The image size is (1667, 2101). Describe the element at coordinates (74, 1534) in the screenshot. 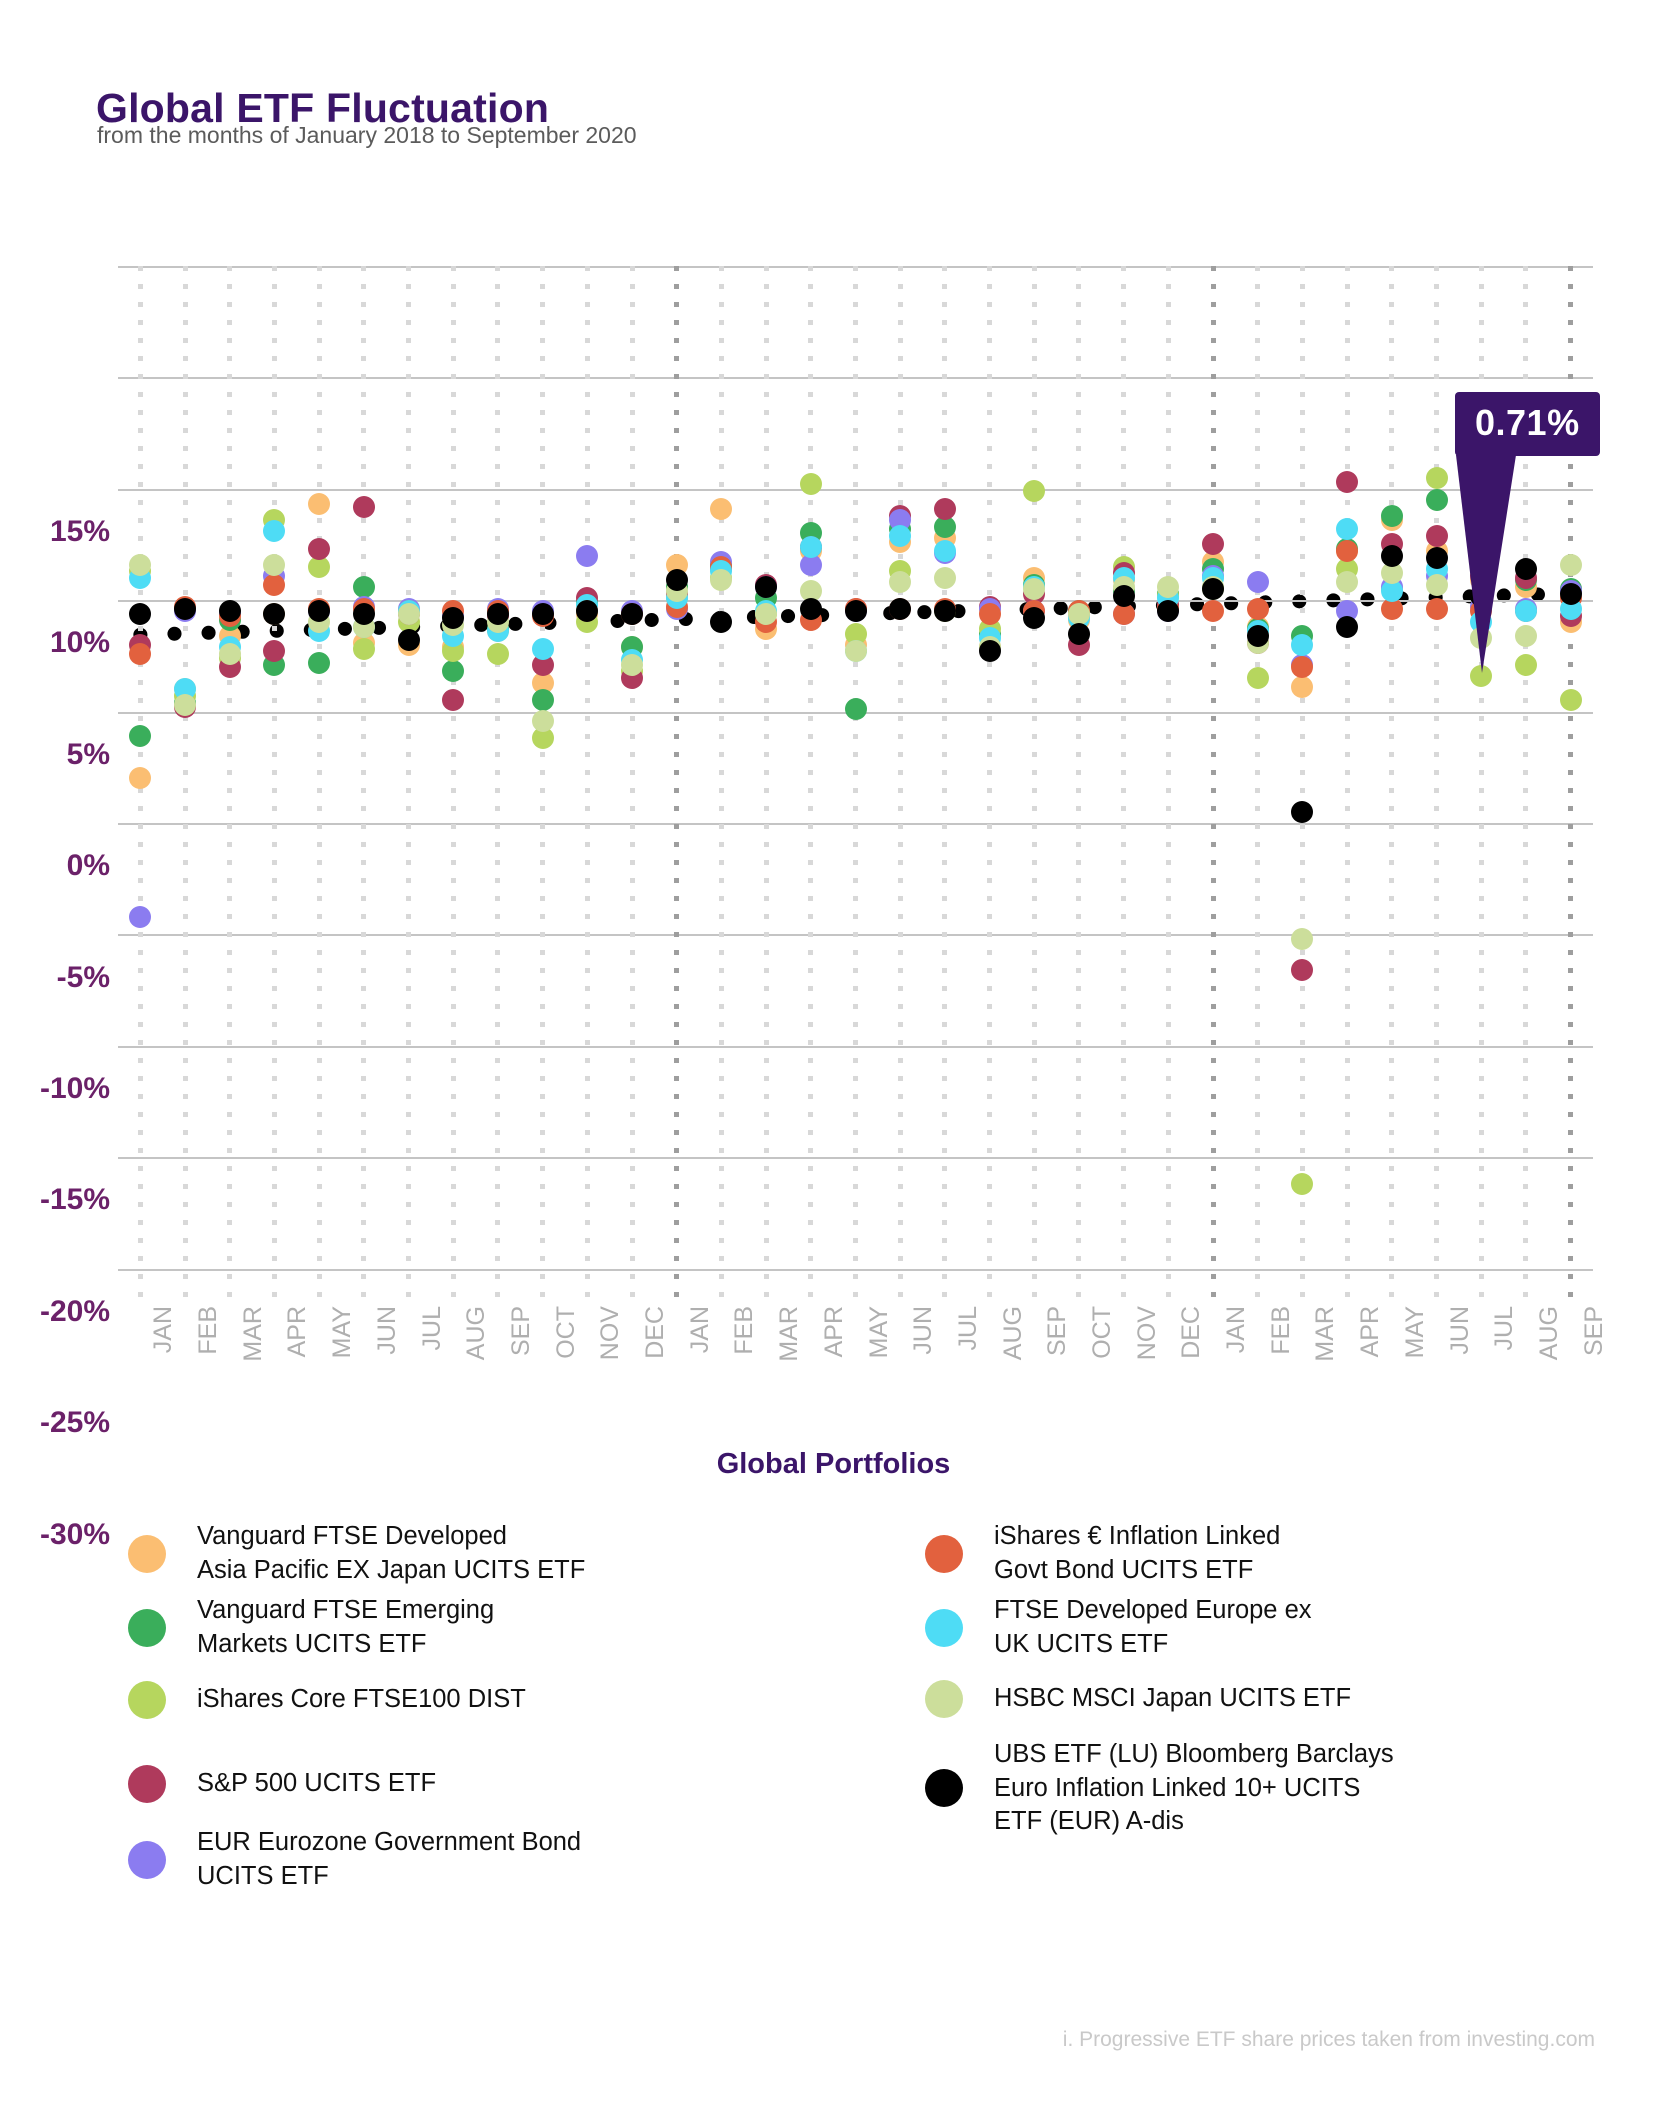

I see `y-axis-tick-label: -30%` at that location.